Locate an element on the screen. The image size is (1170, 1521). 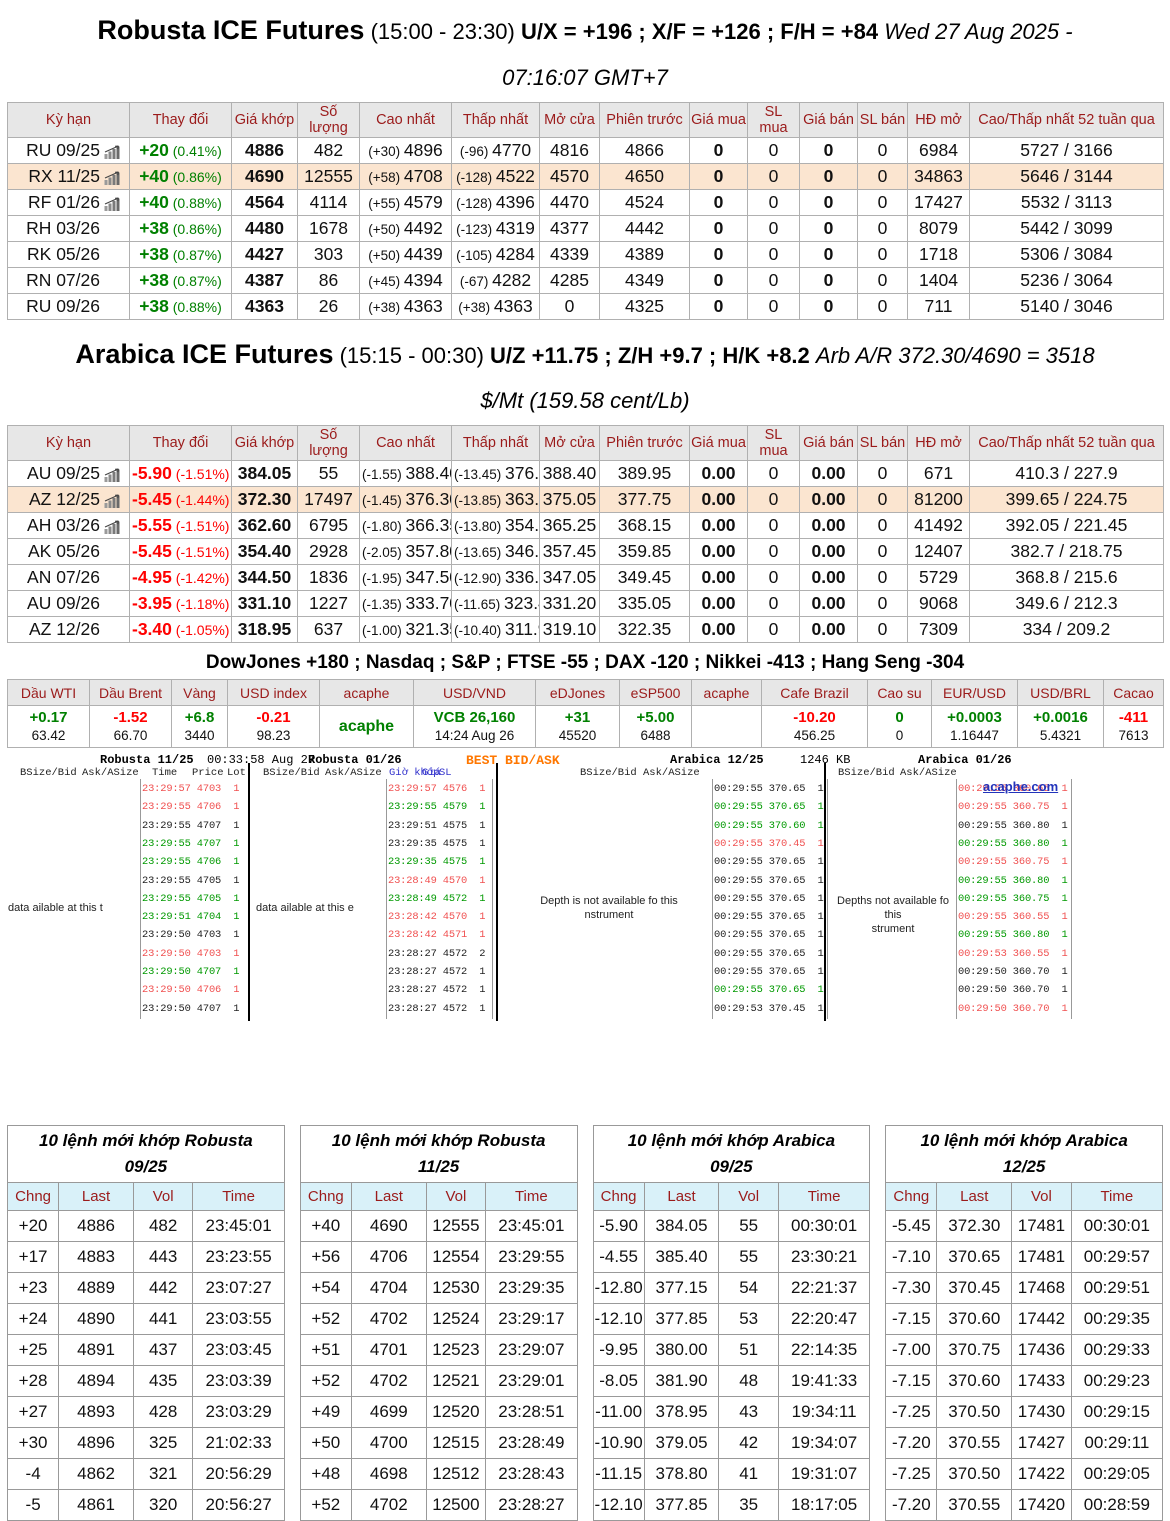
last-price-cell: 354.40 is located at coordinates (264, 552).